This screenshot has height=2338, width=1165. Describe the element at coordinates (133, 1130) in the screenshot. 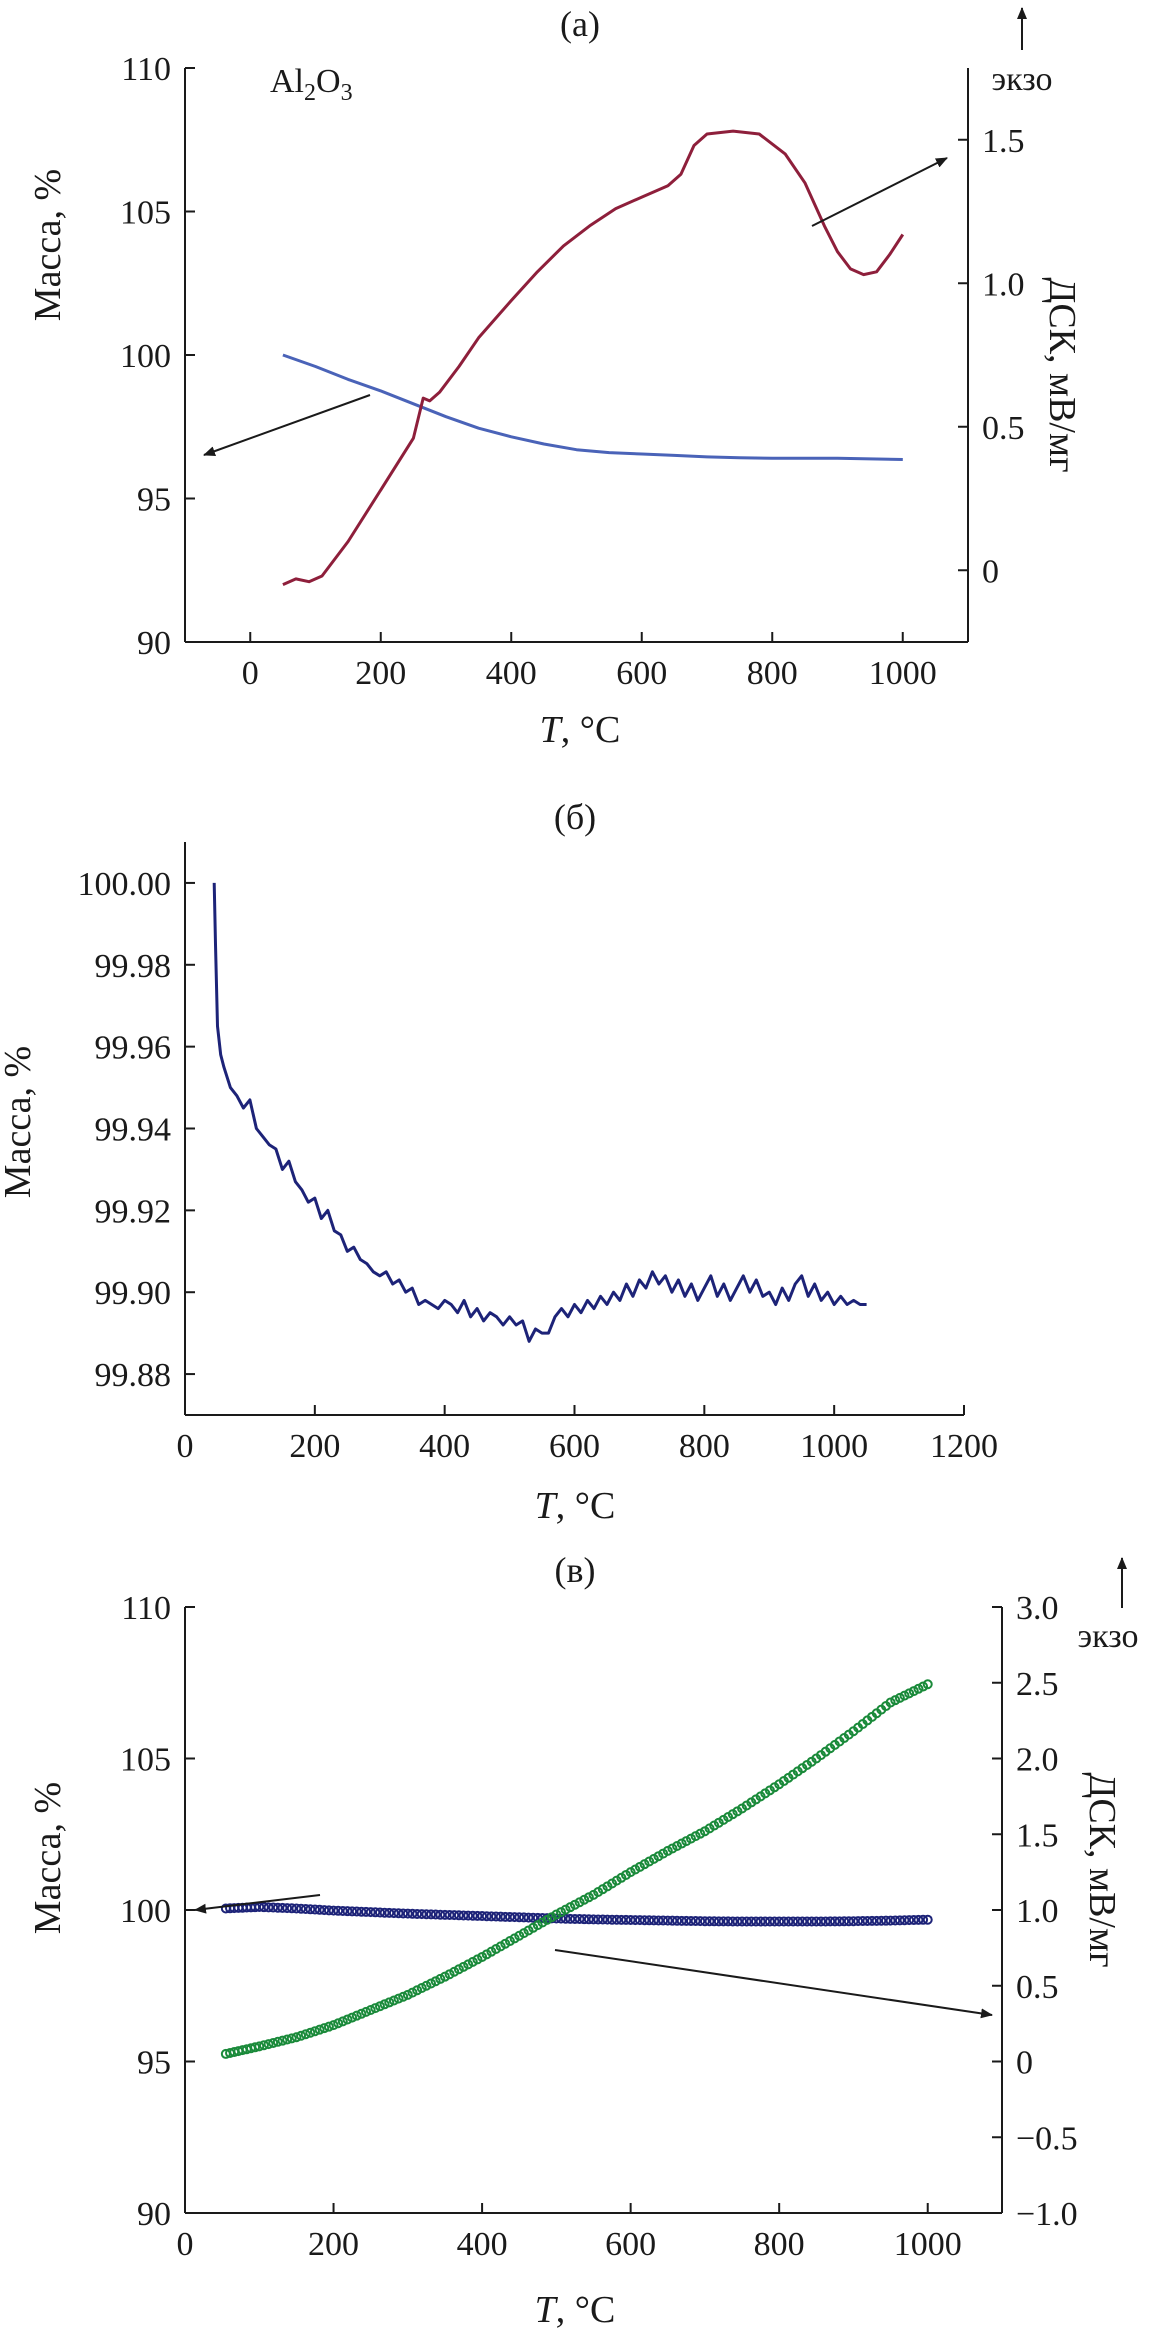

I see `panel-b-y-tick-label: 99.94` at that location.